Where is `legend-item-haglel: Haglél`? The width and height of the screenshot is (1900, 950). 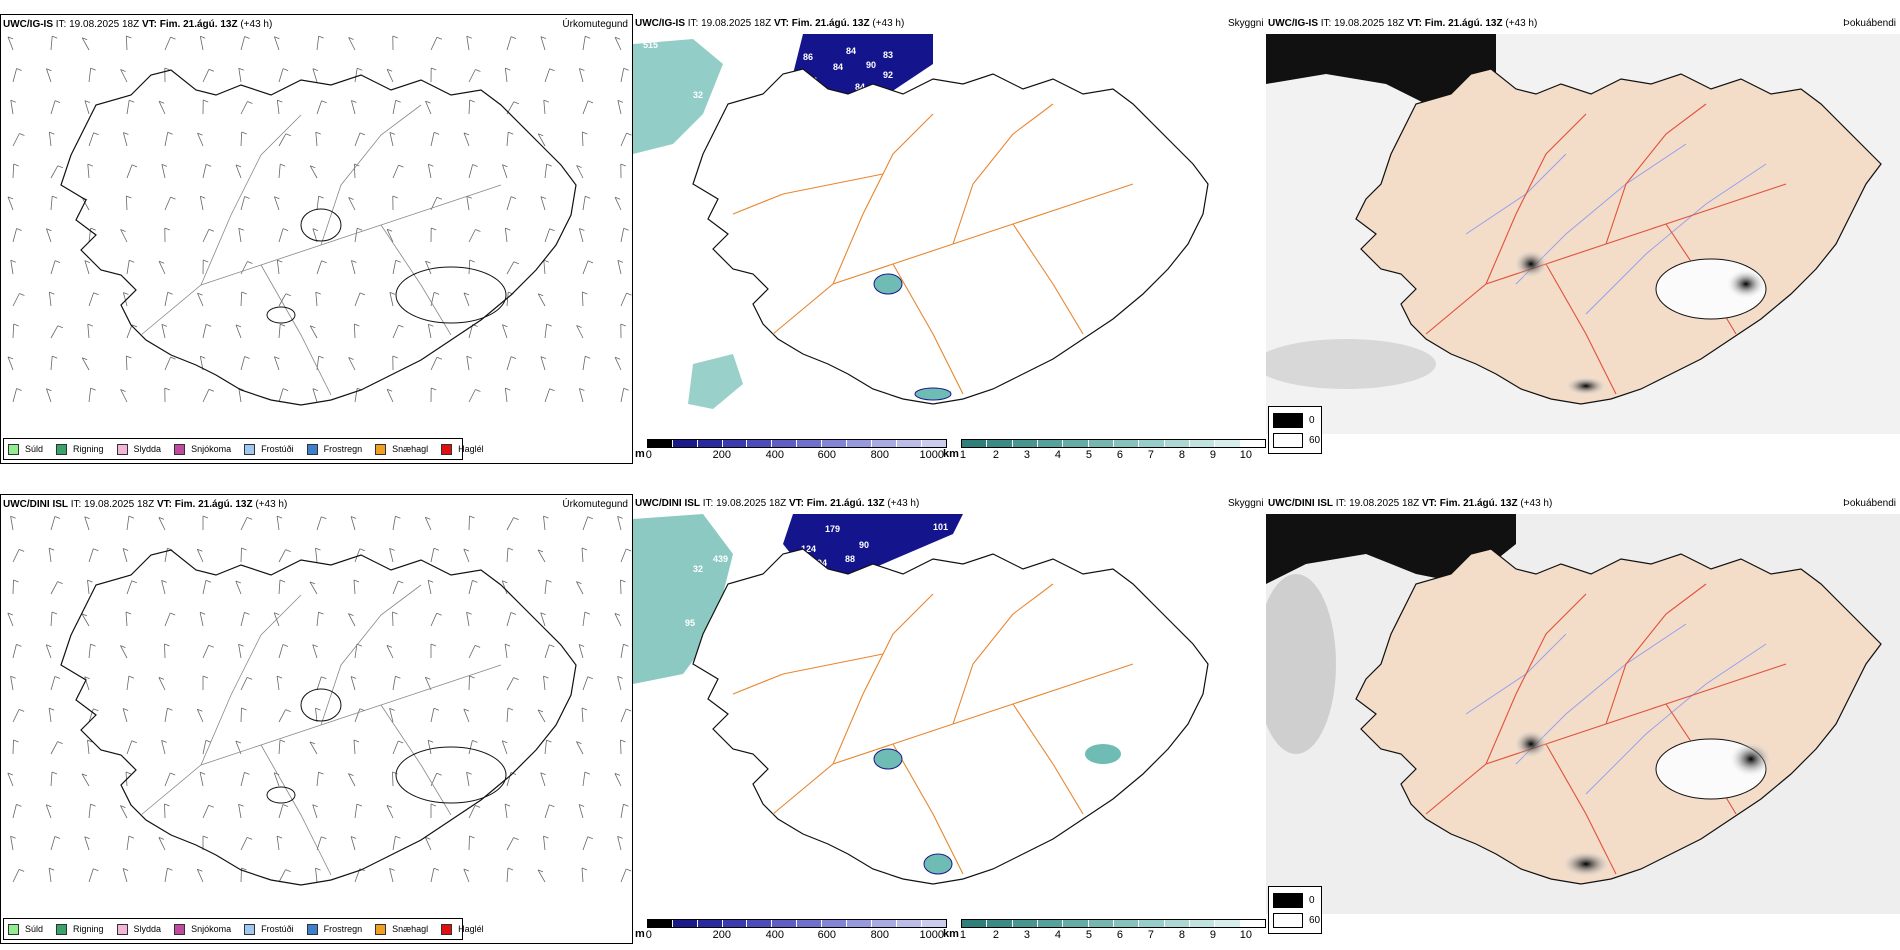
legend-item-haglel: Haglél is located at coordinates (462, 449).